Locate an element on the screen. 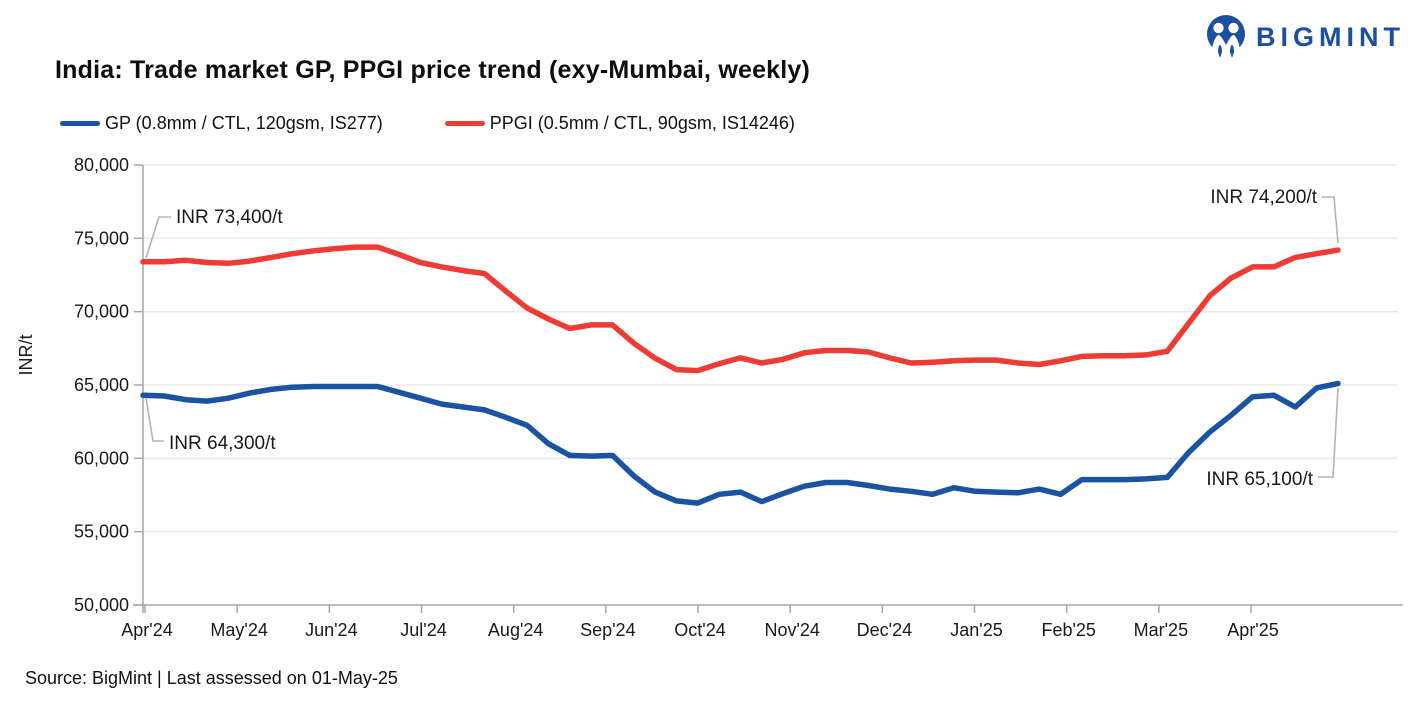 Image resolution: width=1417 pixels, height=713 pixels. y-tick-label: 60,000 is located at coordinates (101, 458).